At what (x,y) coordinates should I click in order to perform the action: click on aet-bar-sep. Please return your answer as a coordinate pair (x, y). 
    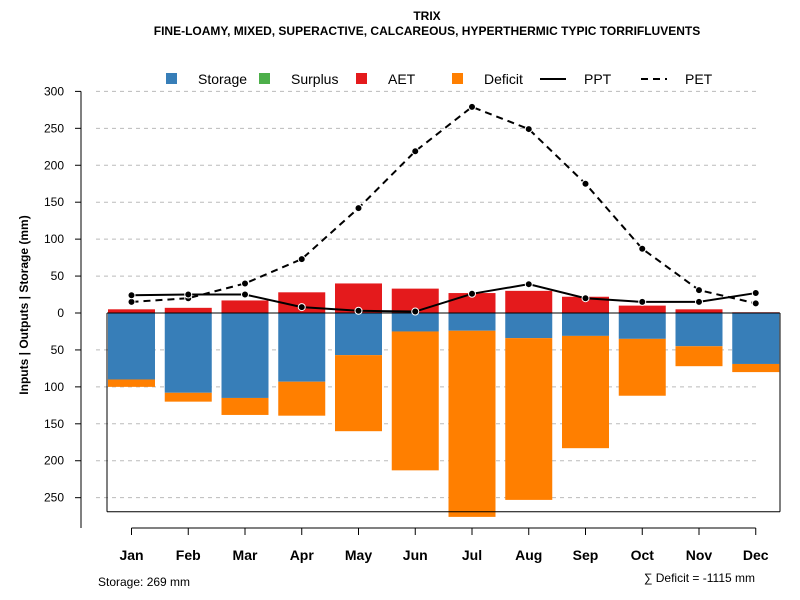
    Looking at the image, I should click on (585, 304).